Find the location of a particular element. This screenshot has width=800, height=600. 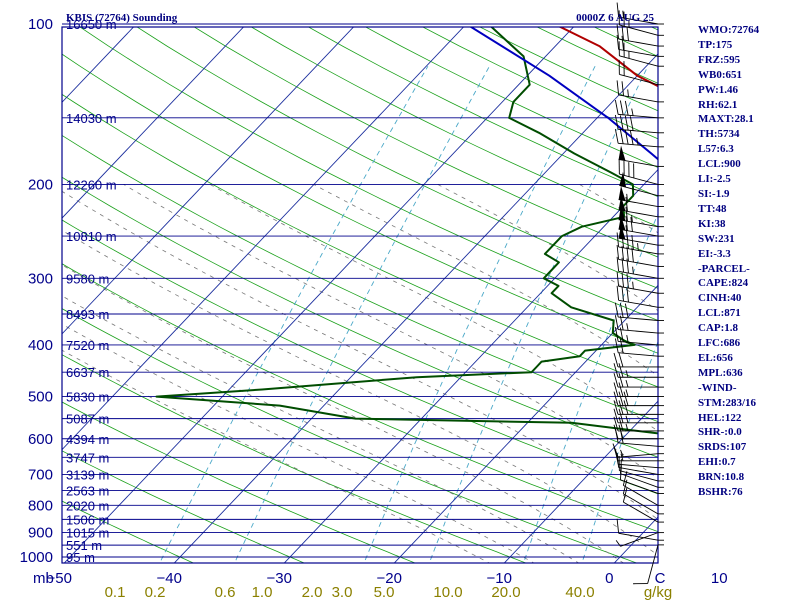

index-line: LFC:686 is located at coordinates (719, 343).